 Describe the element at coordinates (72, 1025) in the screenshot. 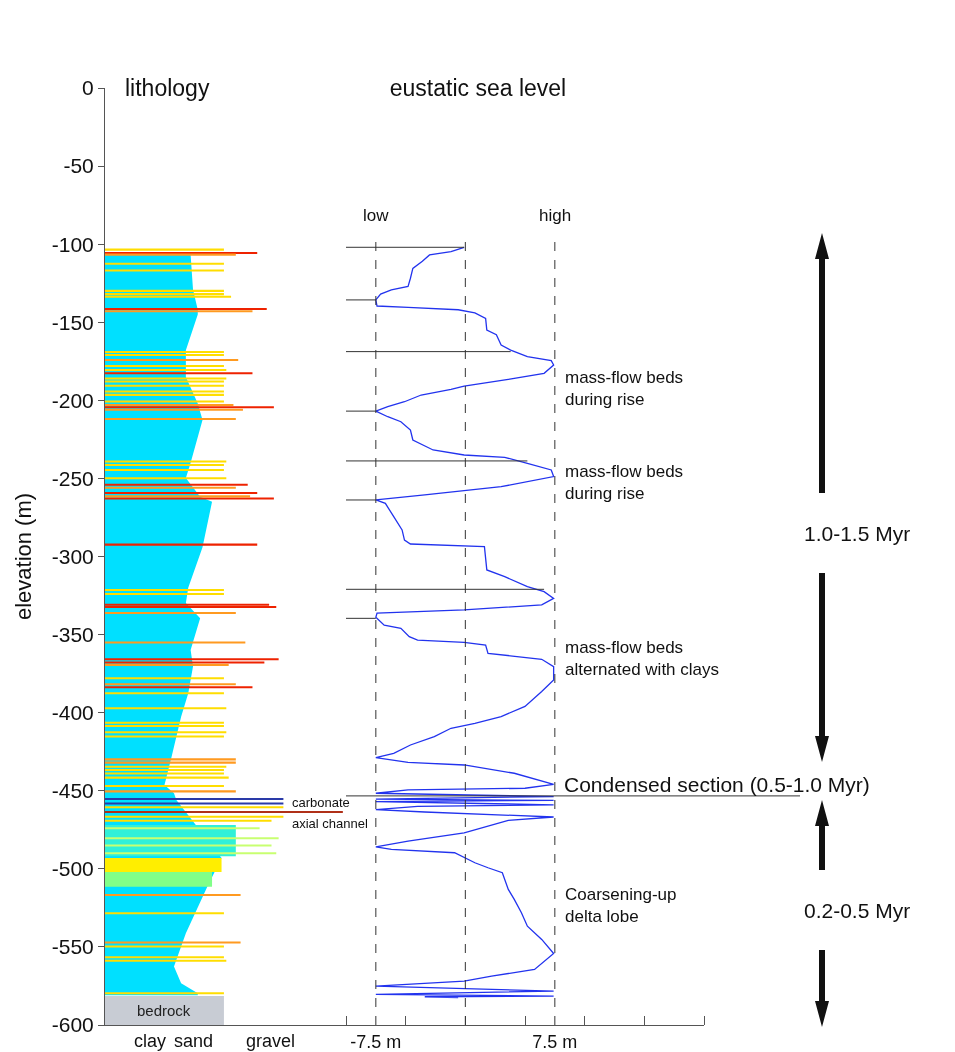

I see `y-tick-label: -600` at that location.